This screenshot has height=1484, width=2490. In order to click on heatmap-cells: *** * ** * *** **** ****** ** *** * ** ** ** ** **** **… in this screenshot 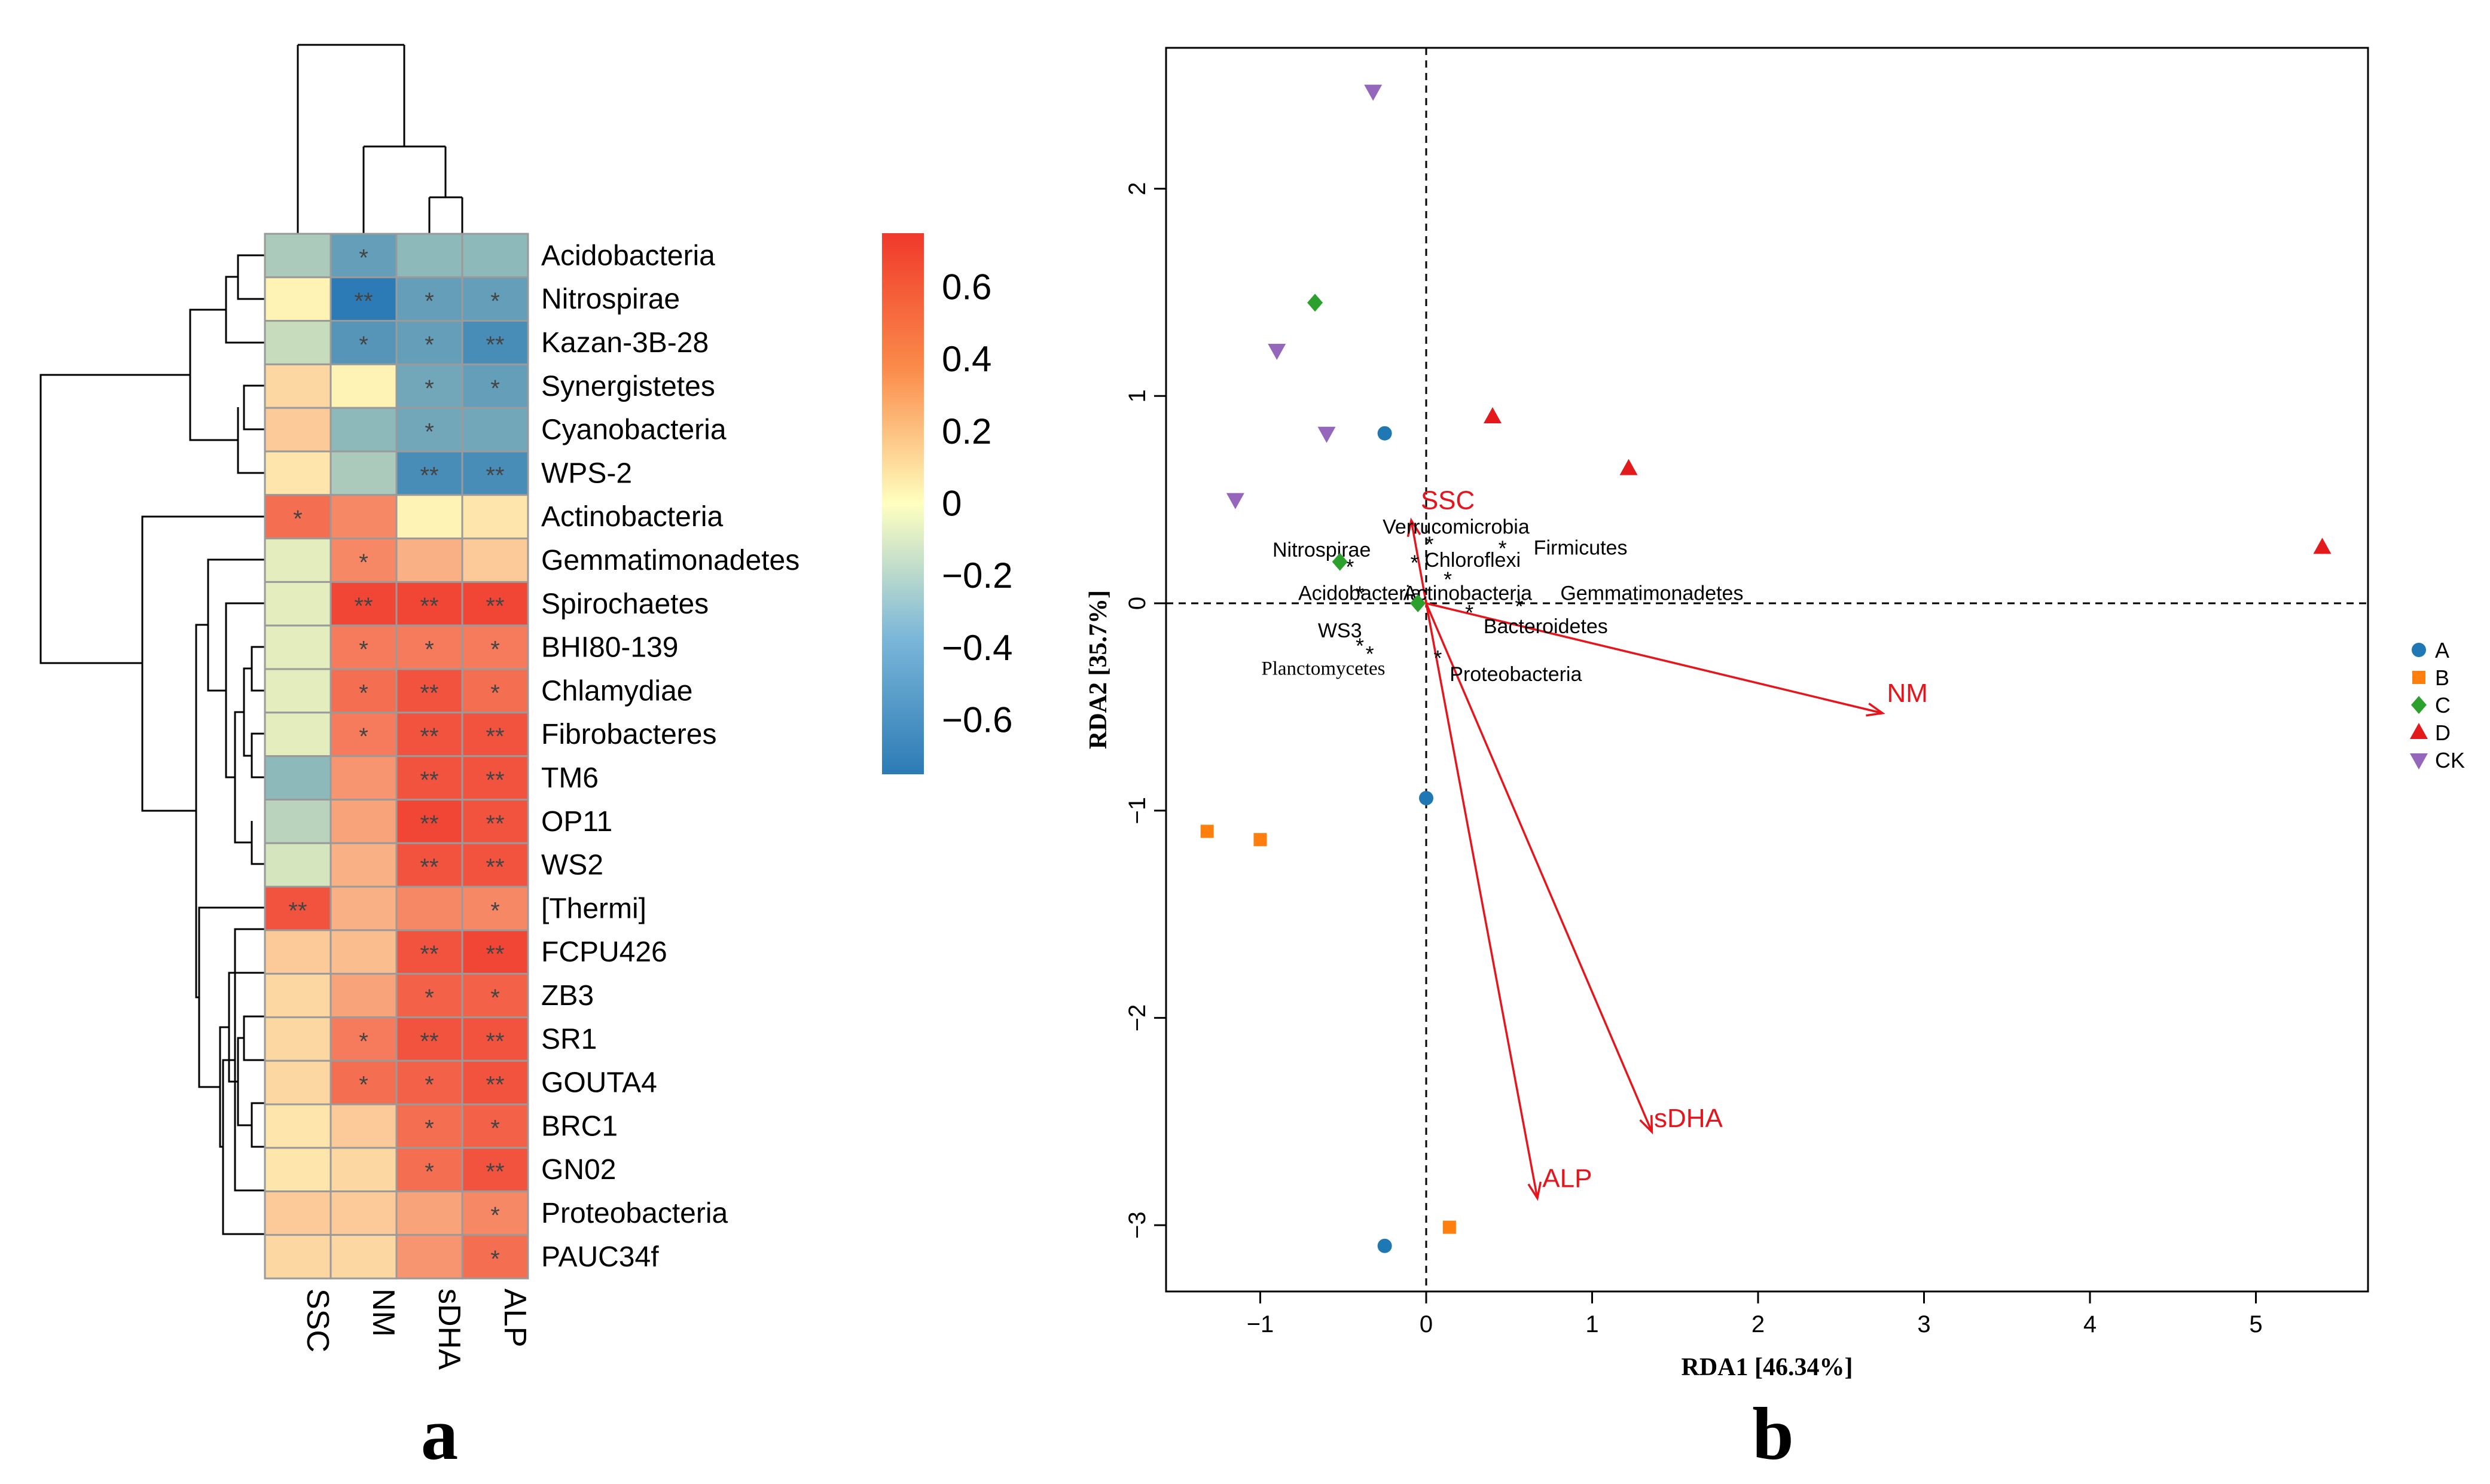, I will do `click(397, 756)`.